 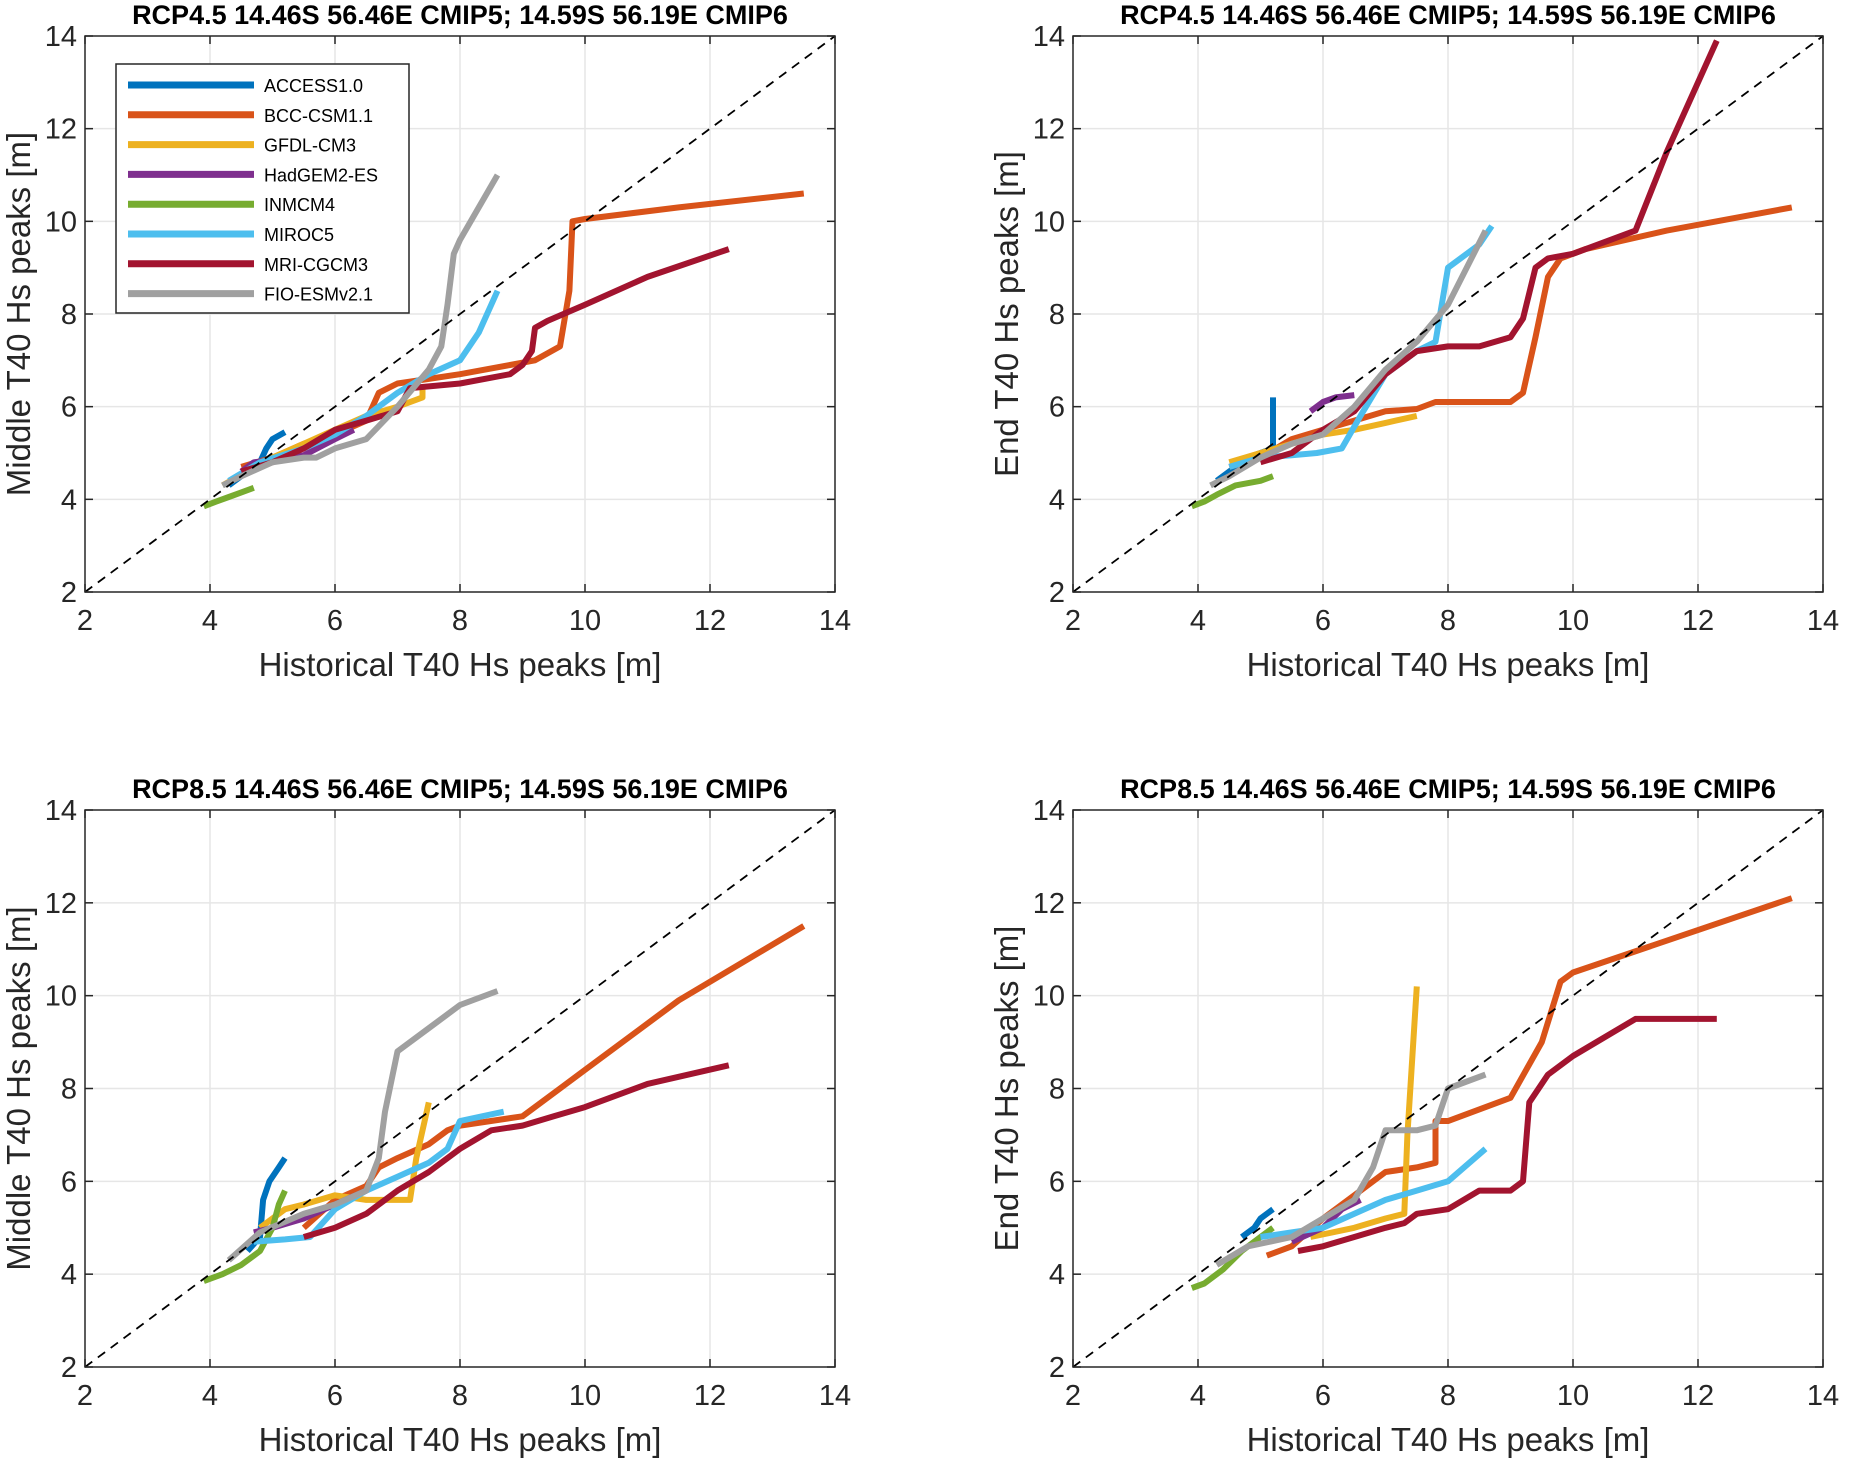 I want to click on series-line-gfdl-cm3, so click(x=1364, y=1113).